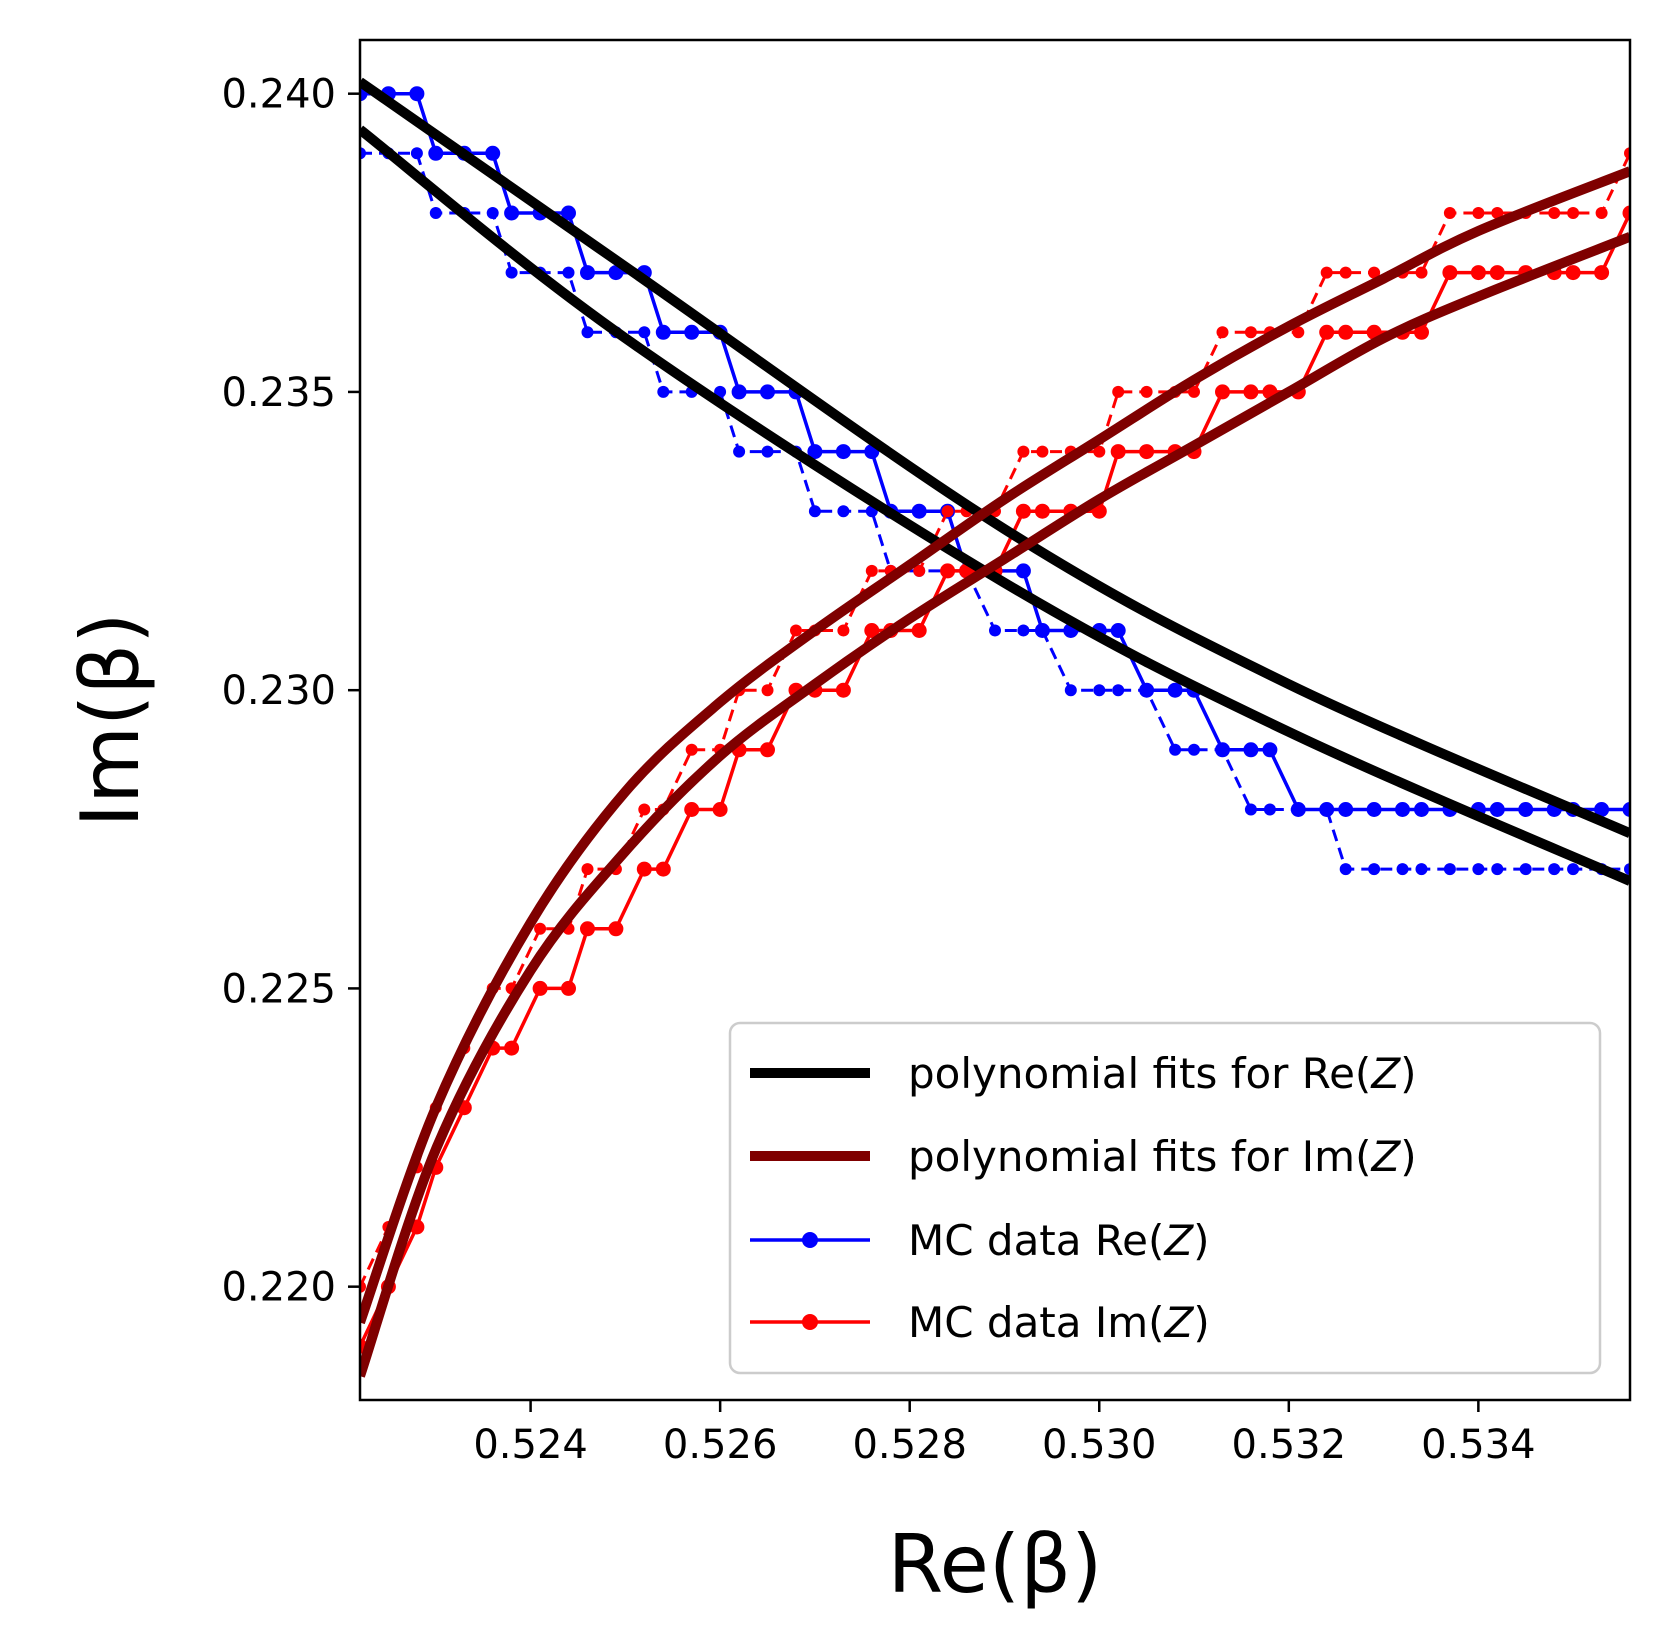 This screenshot has height=1649, width=1662. Describe the element at coordinates (1099, 1445) in the screenshot. I see `x-tick-label: 0.530` at that location.